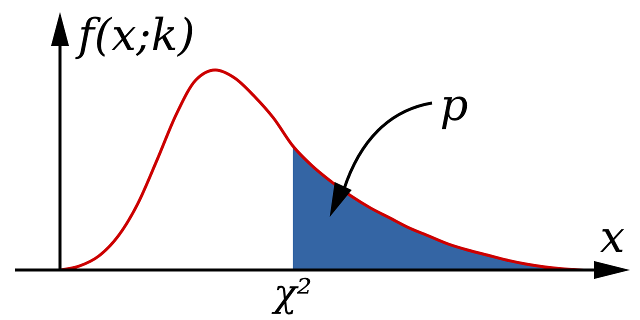 The image size is (640, 320). Describe the element at coordinates (612, 237) in the screenshot. I see `x-axis-title: x` at that location.